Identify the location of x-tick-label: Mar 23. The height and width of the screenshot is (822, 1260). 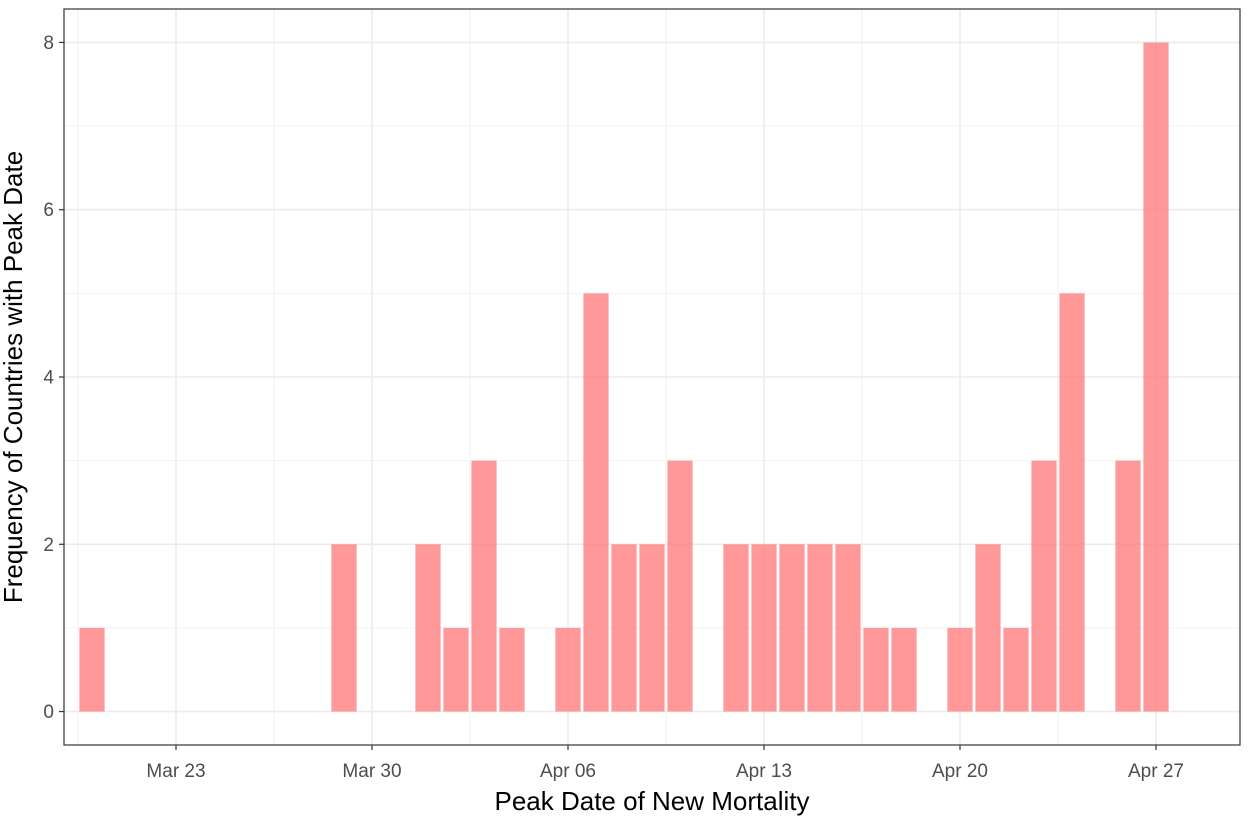
(175, 771).